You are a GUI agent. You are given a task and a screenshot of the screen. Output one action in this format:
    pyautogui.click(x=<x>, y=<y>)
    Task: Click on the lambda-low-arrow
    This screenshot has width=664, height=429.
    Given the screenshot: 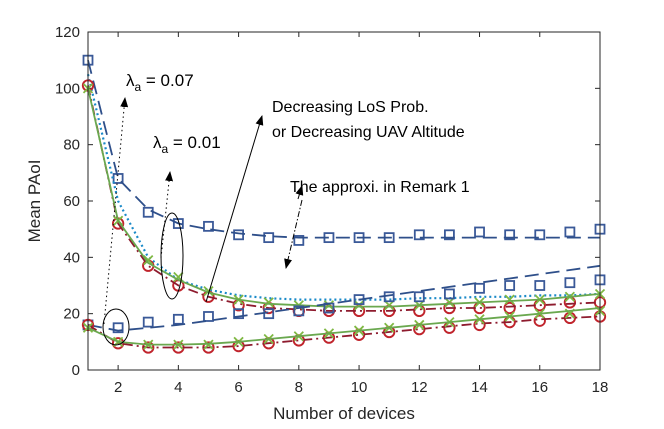 What is the action you would take?
    pyautogui.click(x=167, y=215)
    